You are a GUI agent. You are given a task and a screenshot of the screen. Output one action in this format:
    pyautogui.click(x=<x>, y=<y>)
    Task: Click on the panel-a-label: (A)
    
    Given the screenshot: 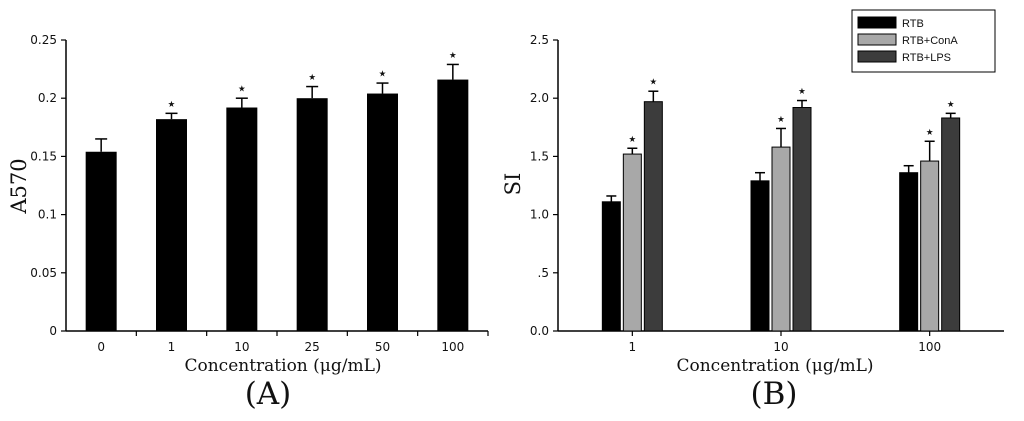 What is the action you would take?
    pyautogui.click(x=268, y=394)
    